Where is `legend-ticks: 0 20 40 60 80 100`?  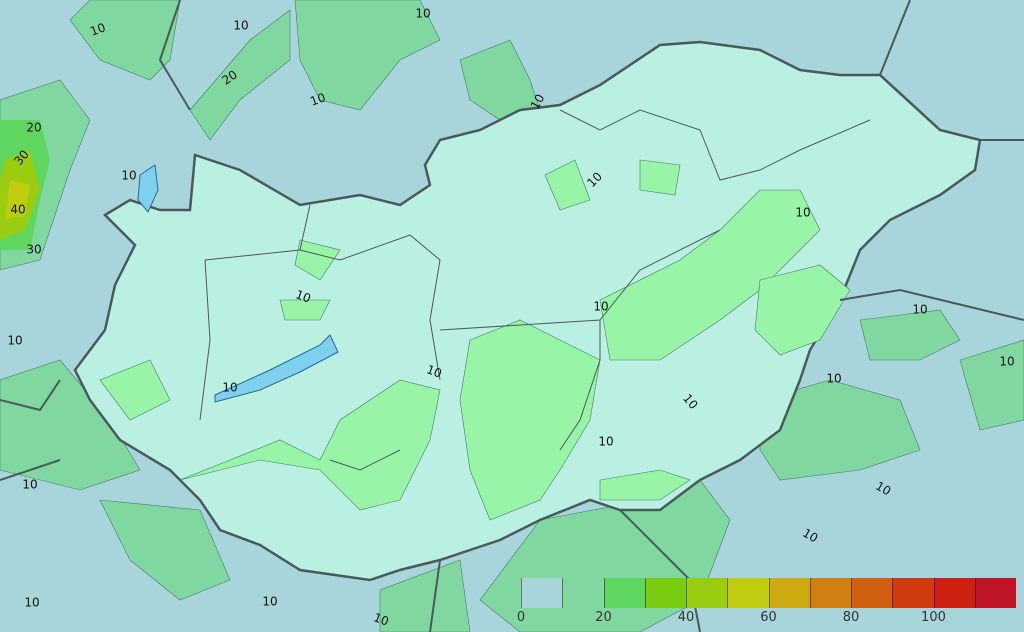
legend-ticks: 0 20 40 60 80 100 is located at coordinates (766, 619).